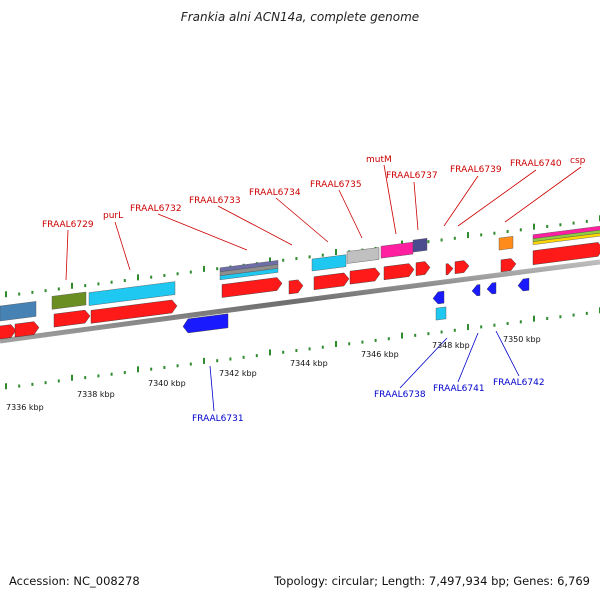  Describe the element at coordinates (536, 164) in the screenshot. I see `gene-label-fraal6740: FRAAL6740` at that location.